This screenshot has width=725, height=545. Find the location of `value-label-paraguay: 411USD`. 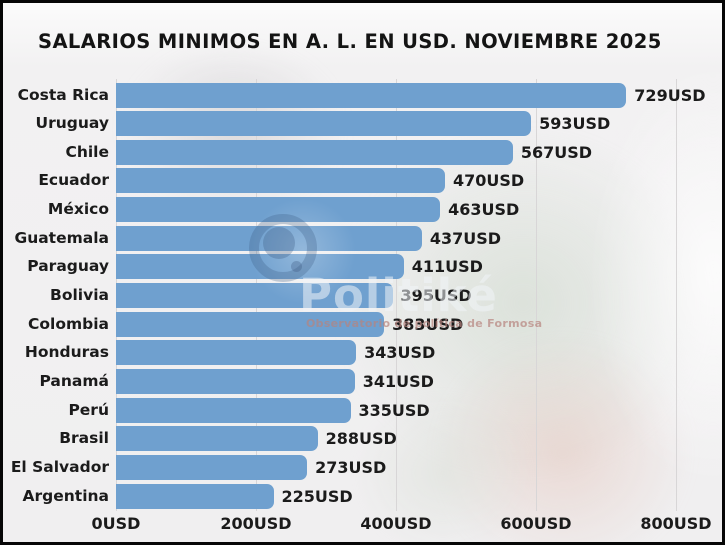

value-label-paraguay: 411USD is located at coordinates (447, 267).